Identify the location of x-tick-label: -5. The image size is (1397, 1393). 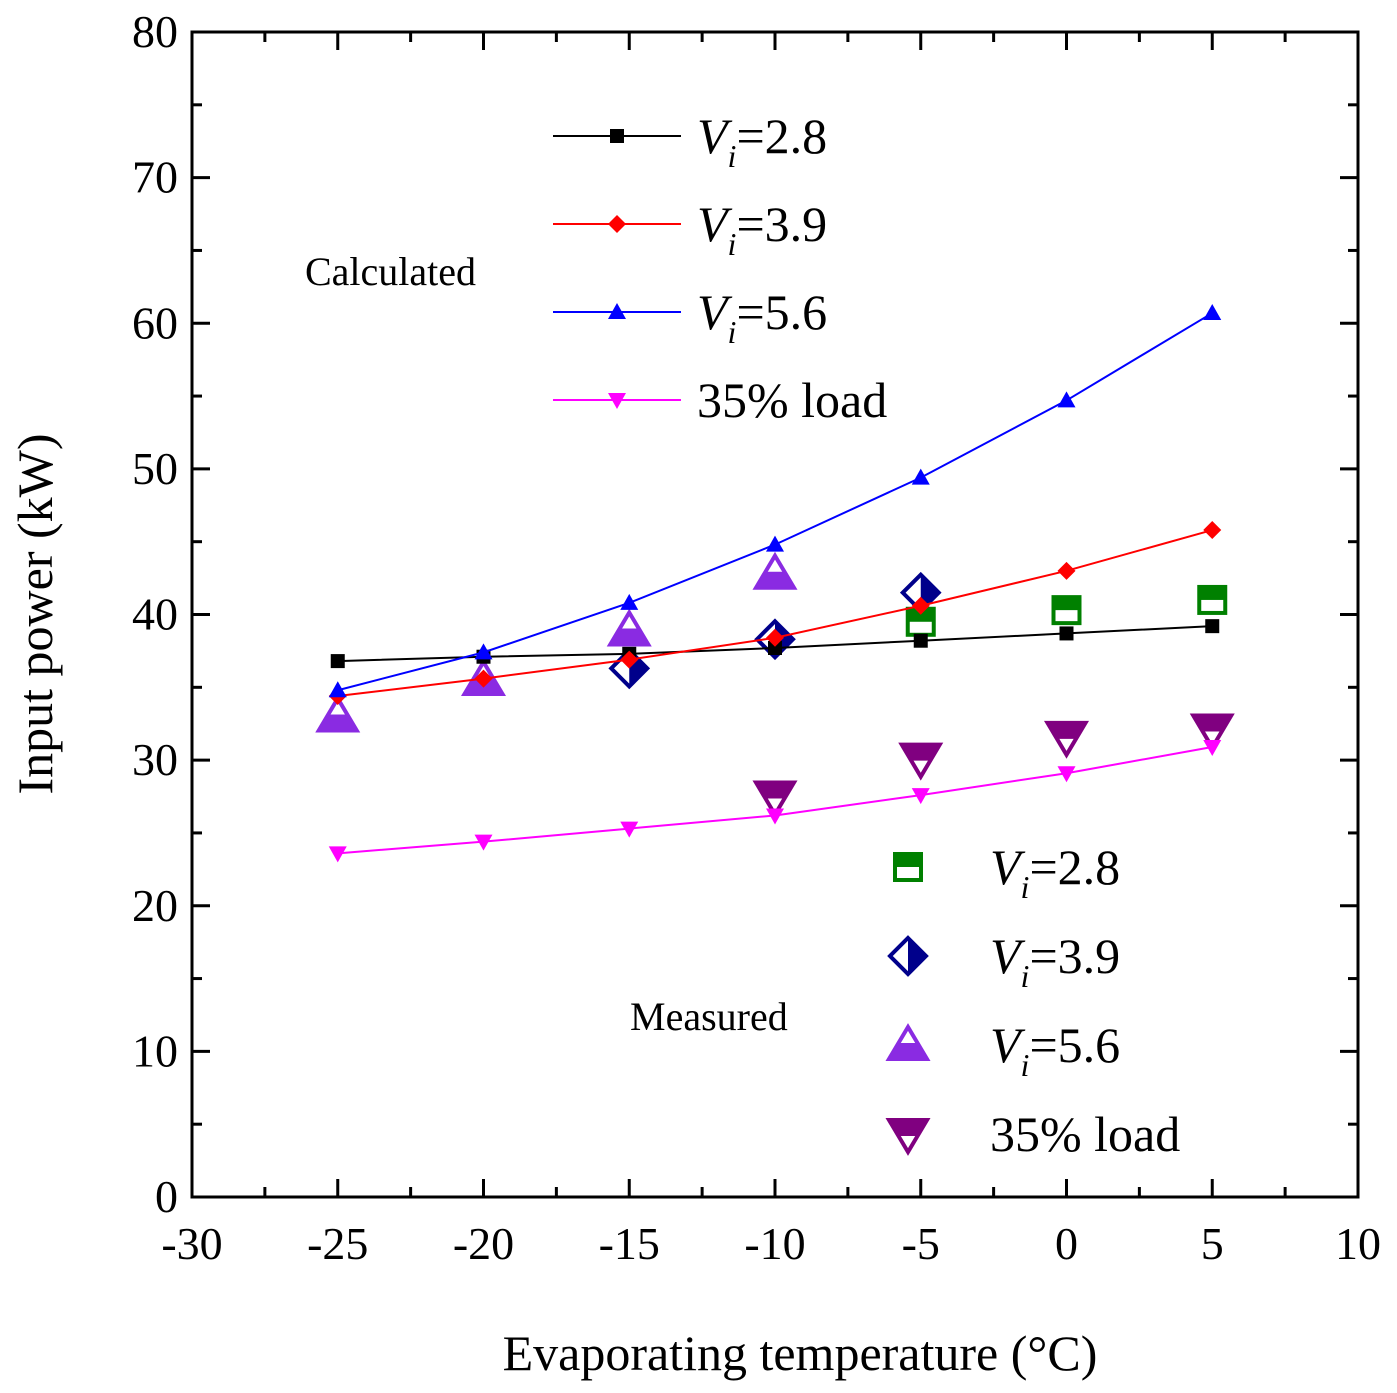
(921, 1243).